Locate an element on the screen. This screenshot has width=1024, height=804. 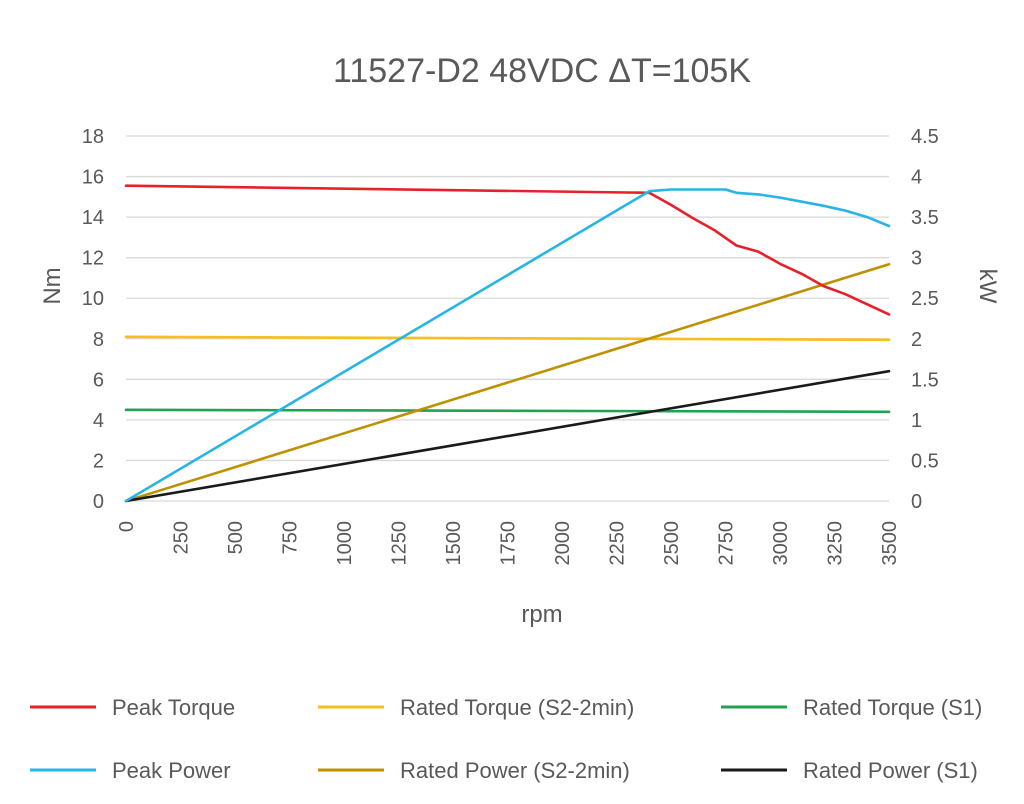
y-right-tick-label: 0 is located at coordinates (916, 502).